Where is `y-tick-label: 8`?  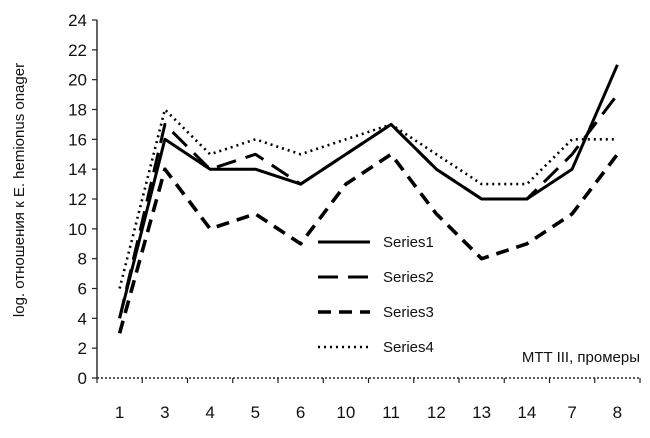 y-tick-label: 8 is located at coordinates (82, 259).